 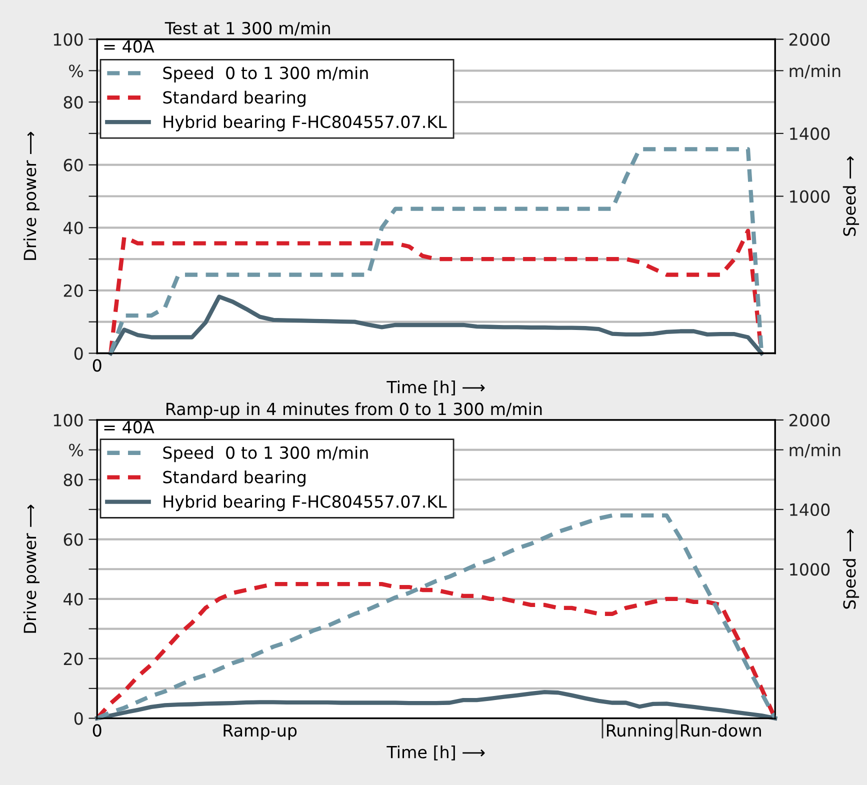 I want to click on x-tick-label: Running, so click(x=639, y=732).